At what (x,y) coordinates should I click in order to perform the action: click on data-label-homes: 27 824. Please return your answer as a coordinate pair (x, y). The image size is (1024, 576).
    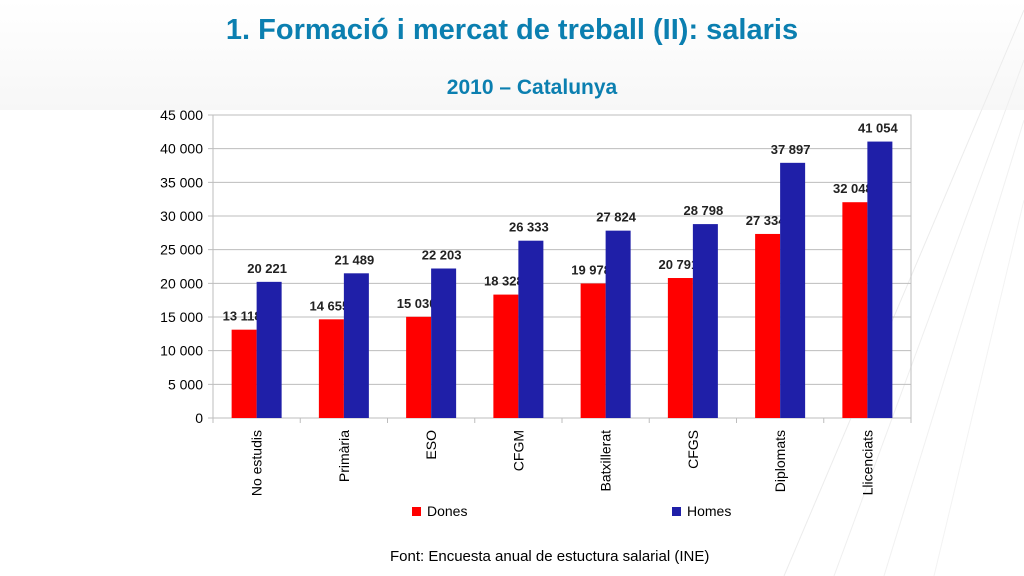
    Looking at the image, I should click on (616, 217).